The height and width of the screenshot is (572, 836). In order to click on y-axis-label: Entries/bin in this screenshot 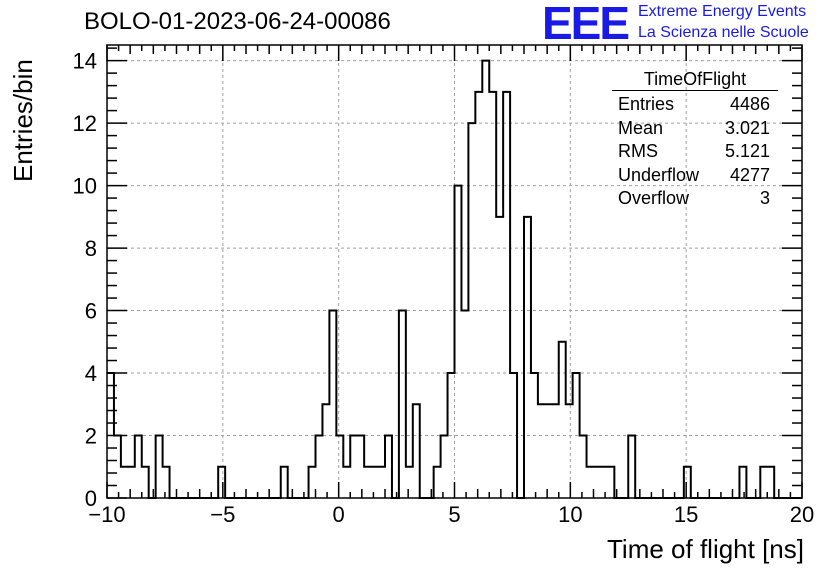, I will do `click(23, 120)`.